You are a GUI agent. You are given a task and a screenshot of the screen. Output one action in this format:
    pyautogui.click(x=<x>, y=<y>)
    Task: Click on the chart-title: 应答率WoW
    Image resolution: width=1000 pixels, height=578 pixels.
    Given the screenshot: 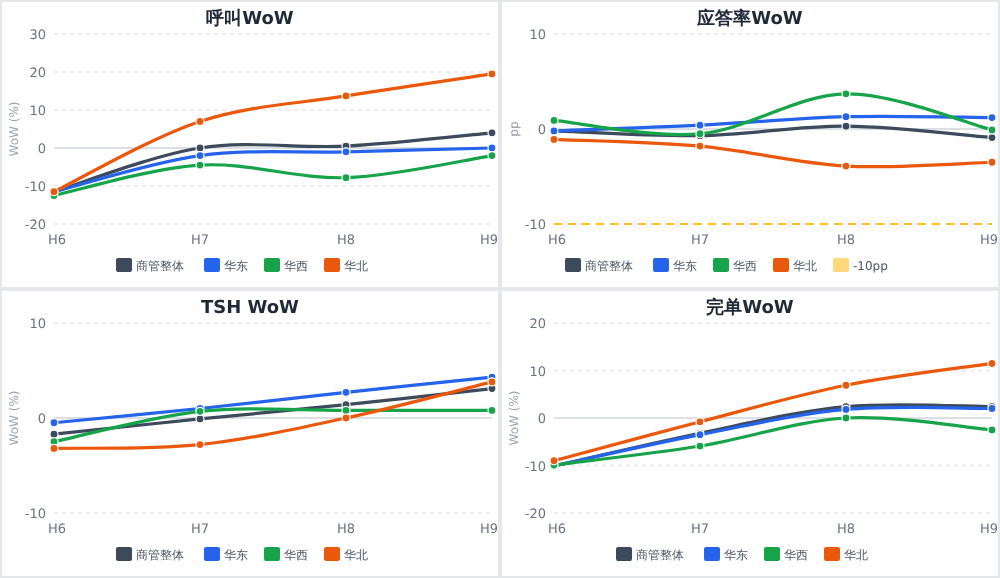 What is the action you would take?
    pyautogui.click(x=749, y=19)
    